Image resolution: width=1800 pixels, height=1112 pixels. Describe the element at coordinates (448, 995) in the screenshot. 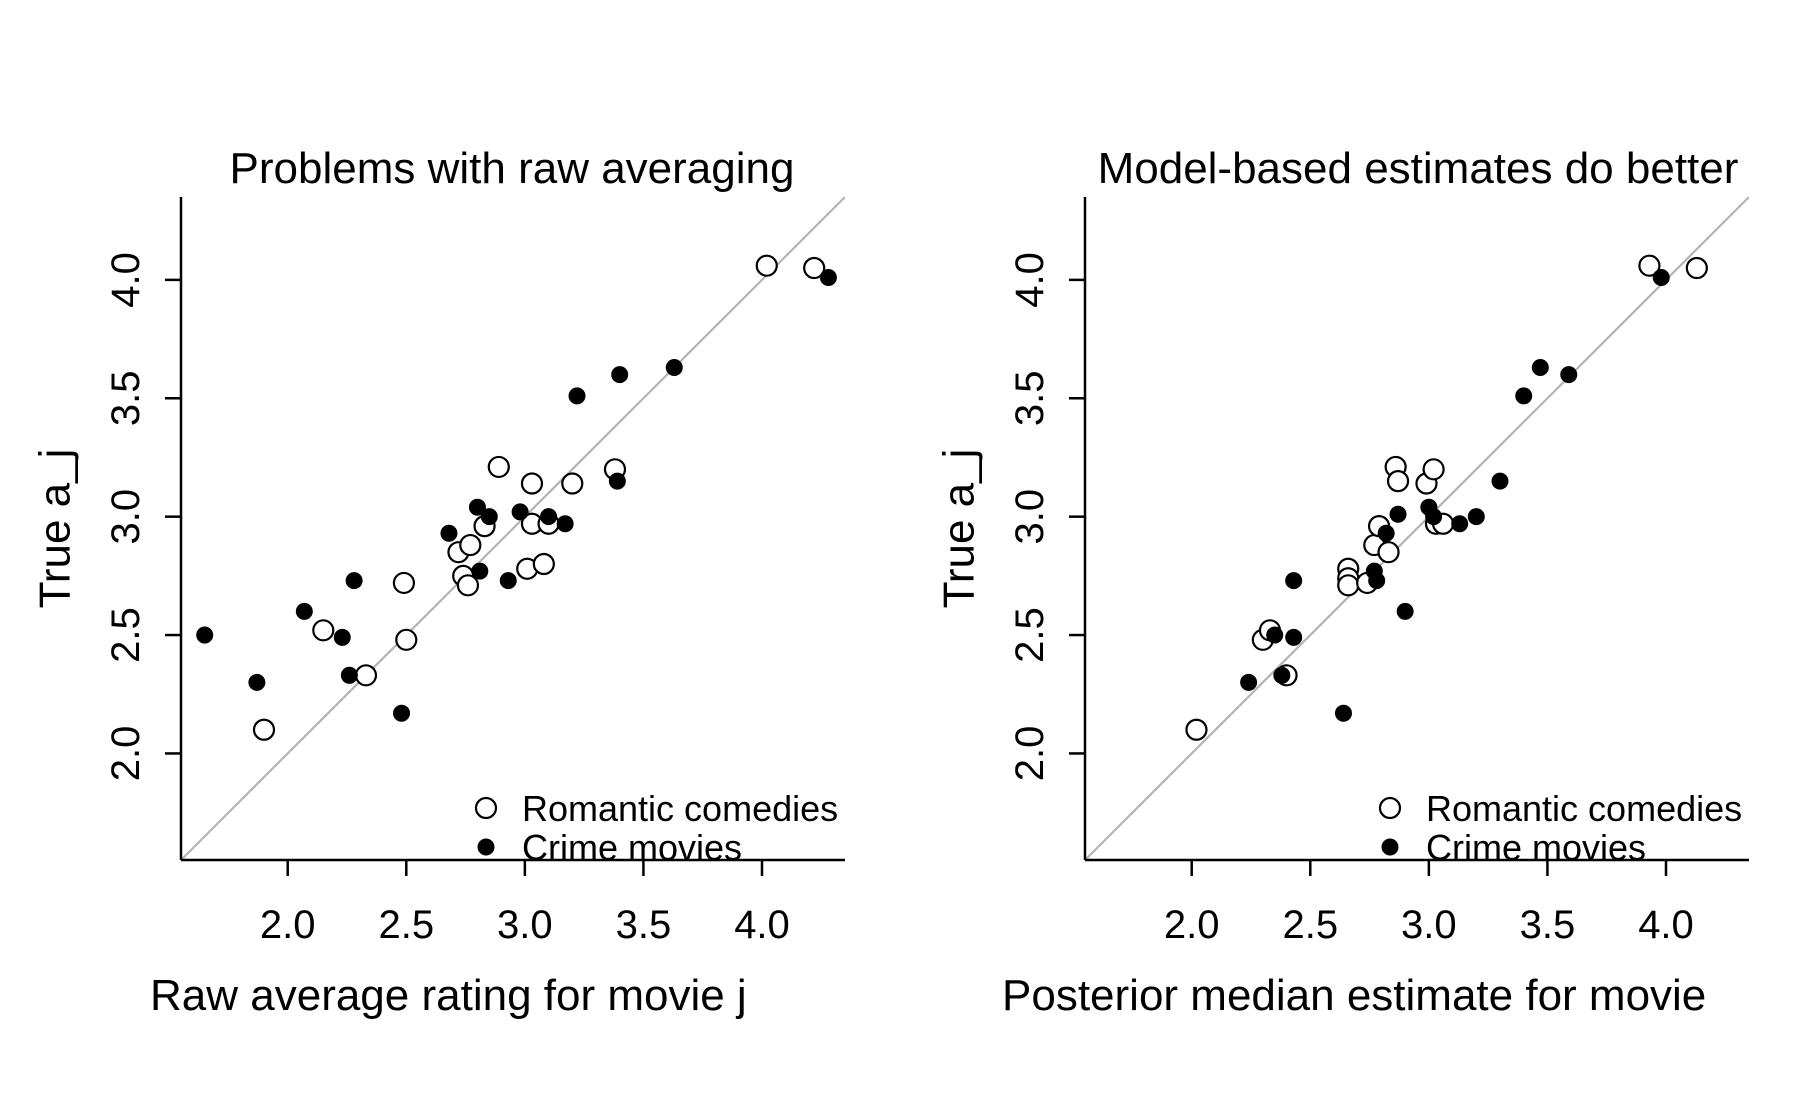

I see `x-axis-label: Raw average rating for movie j` at that location.